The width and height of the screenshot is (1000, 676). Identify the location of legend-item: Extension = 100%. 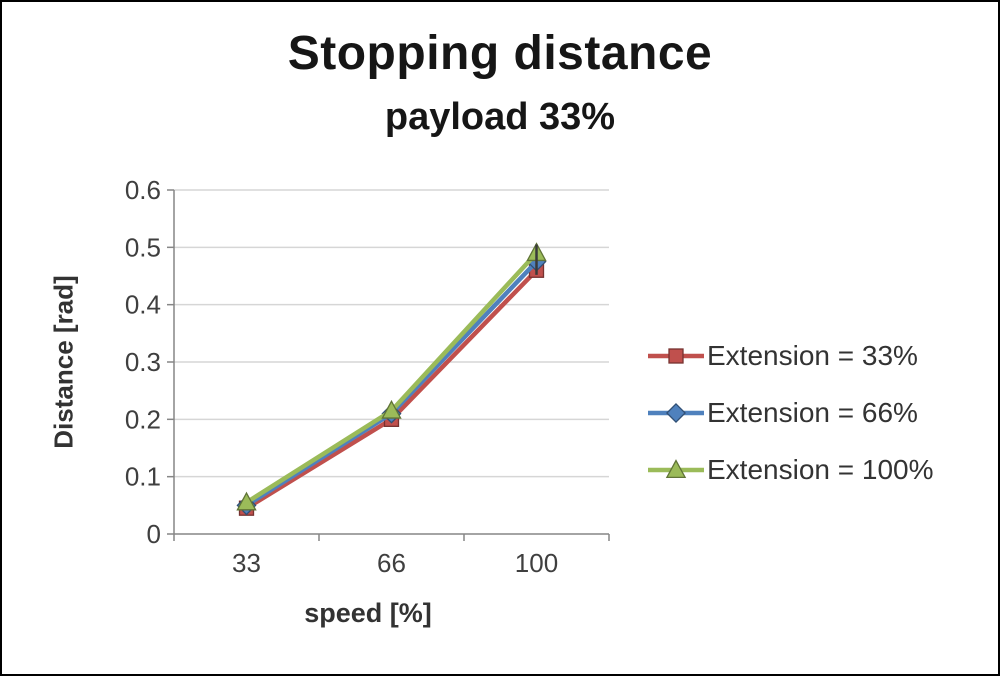
(790, 470).